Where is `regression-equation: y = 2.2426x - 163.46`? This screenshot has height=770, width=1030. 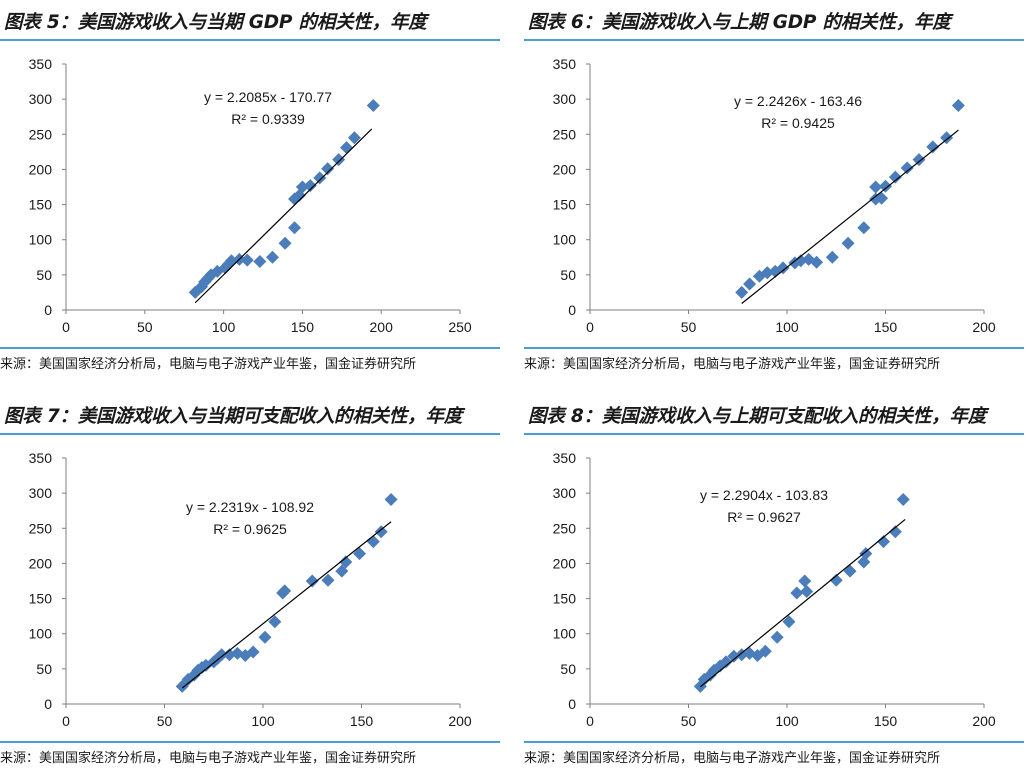 regression-equation: y = 2.2426x - 163.46 is located at coordinates (798, 101).